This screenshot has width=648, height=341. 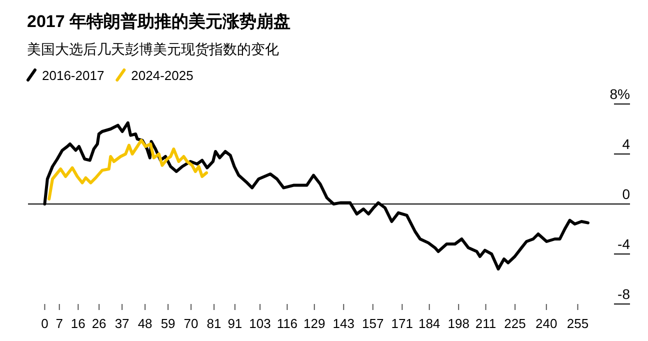 I want to click on x-tick-label: 70, so click(x=191, y=323).